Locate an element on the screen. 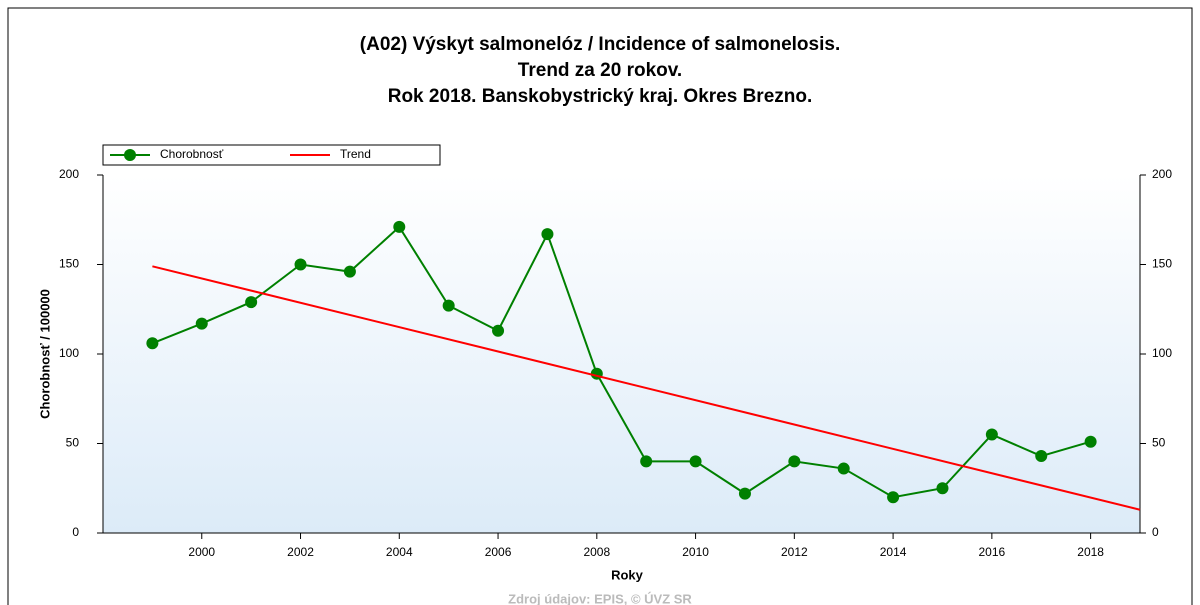  source: Zdroj údajov: EPIS, © ÚVZ SR is located at coordinates (600, 598).